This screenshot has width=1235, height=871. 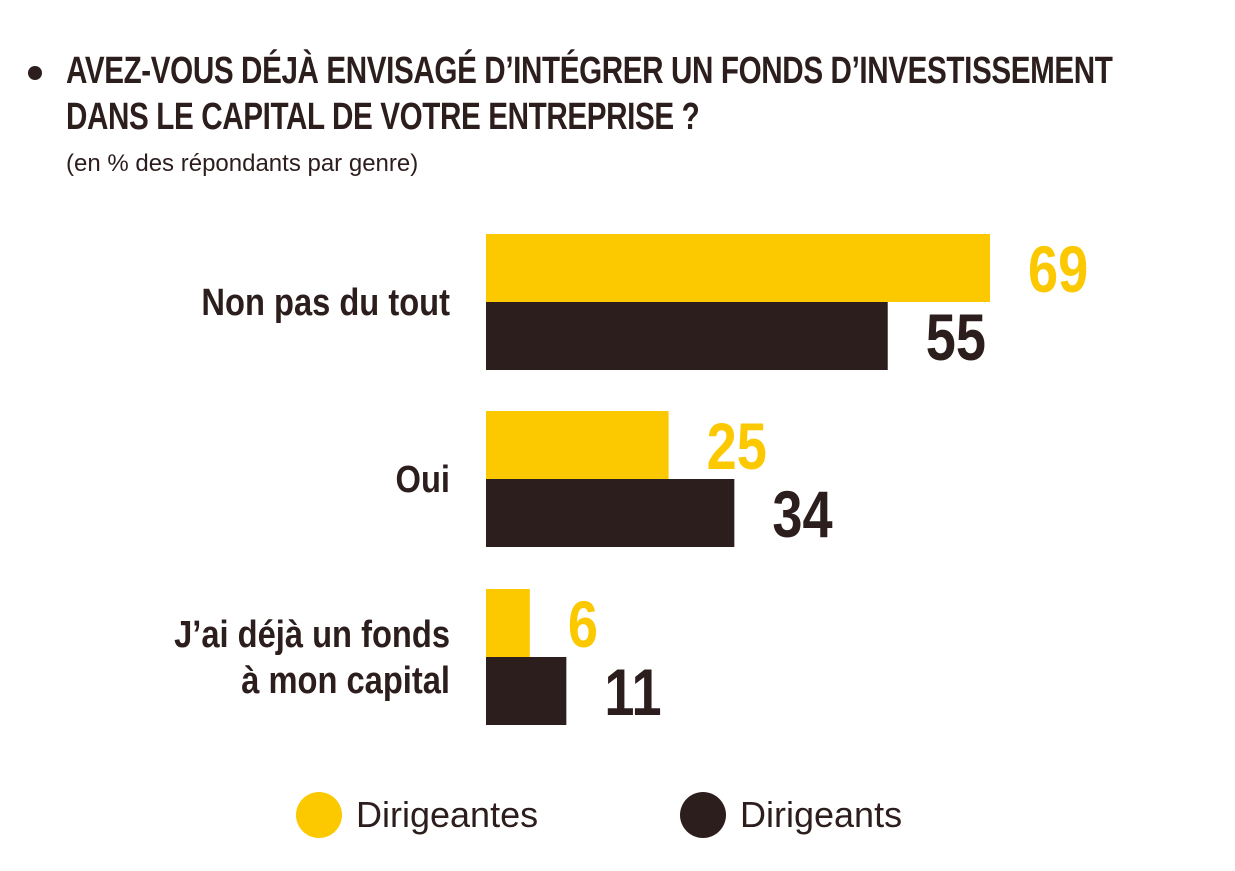 What do you see at coordinates (703, 815) in the screenshot?
I see `legend-swatch-dirigeants` at bounding box center [703, 815].